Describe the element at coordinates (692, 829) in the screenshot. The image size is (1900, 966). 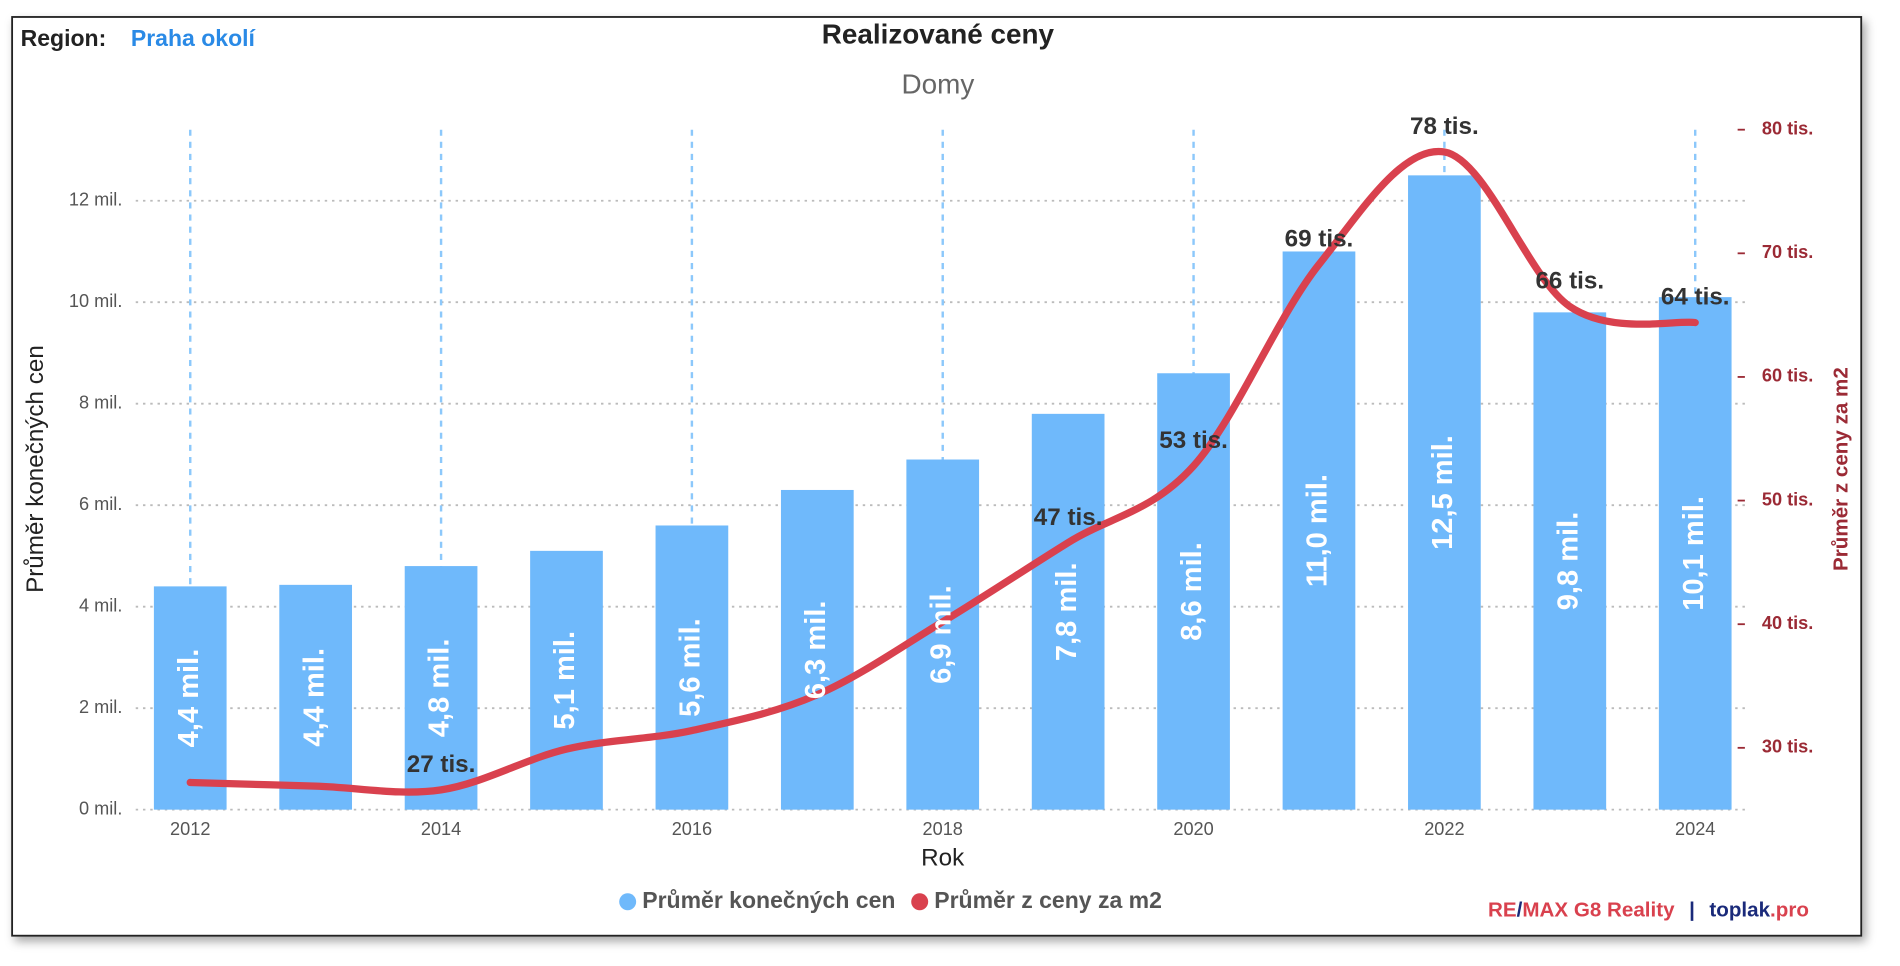
I see `x-tick-label: 2016` at that location.